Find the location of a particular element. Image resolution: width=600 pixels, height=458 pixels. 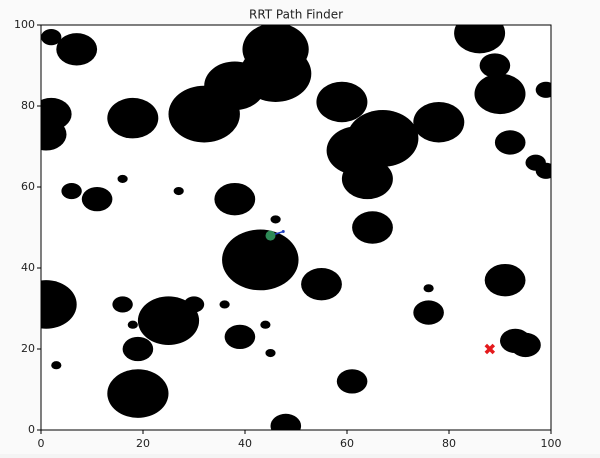

x-tick-label: 20 is located at coordinates (143, 443).